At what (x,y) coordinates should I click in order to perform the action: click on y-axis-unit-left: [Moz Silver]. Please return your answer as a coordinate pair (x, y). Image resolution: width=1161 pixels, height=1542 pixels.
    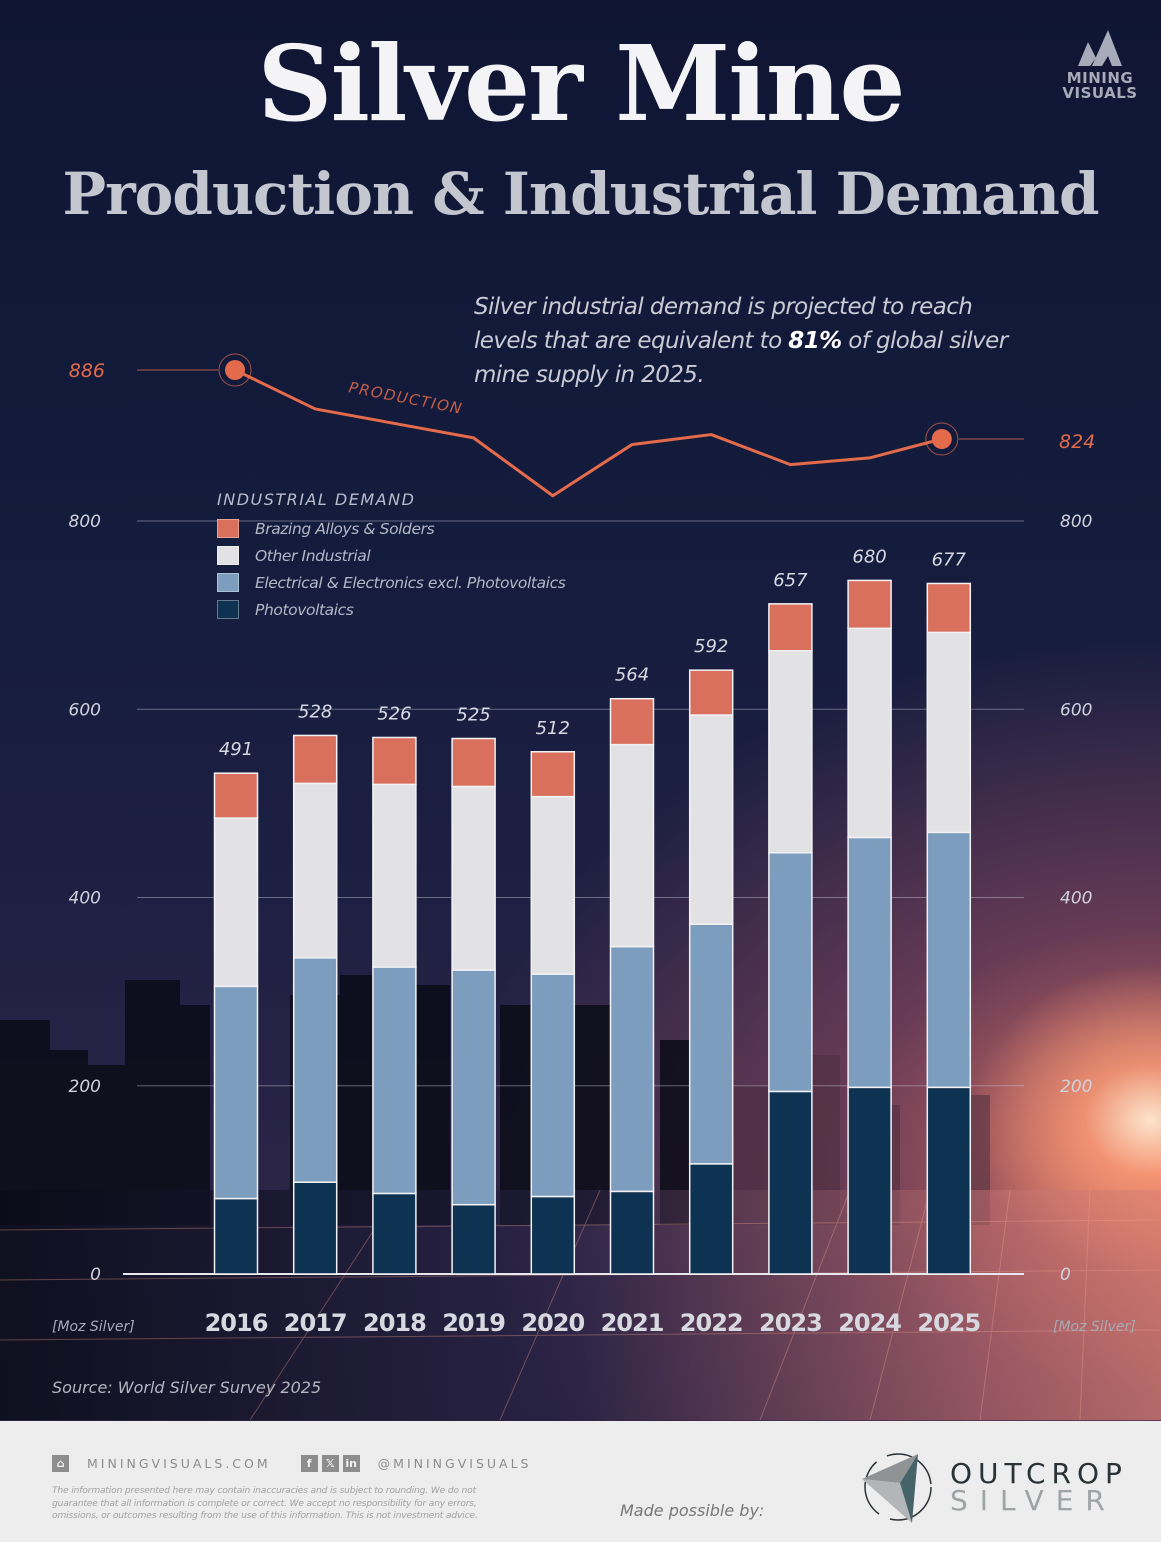
    Looking at the image, I should click on (93, 1327).